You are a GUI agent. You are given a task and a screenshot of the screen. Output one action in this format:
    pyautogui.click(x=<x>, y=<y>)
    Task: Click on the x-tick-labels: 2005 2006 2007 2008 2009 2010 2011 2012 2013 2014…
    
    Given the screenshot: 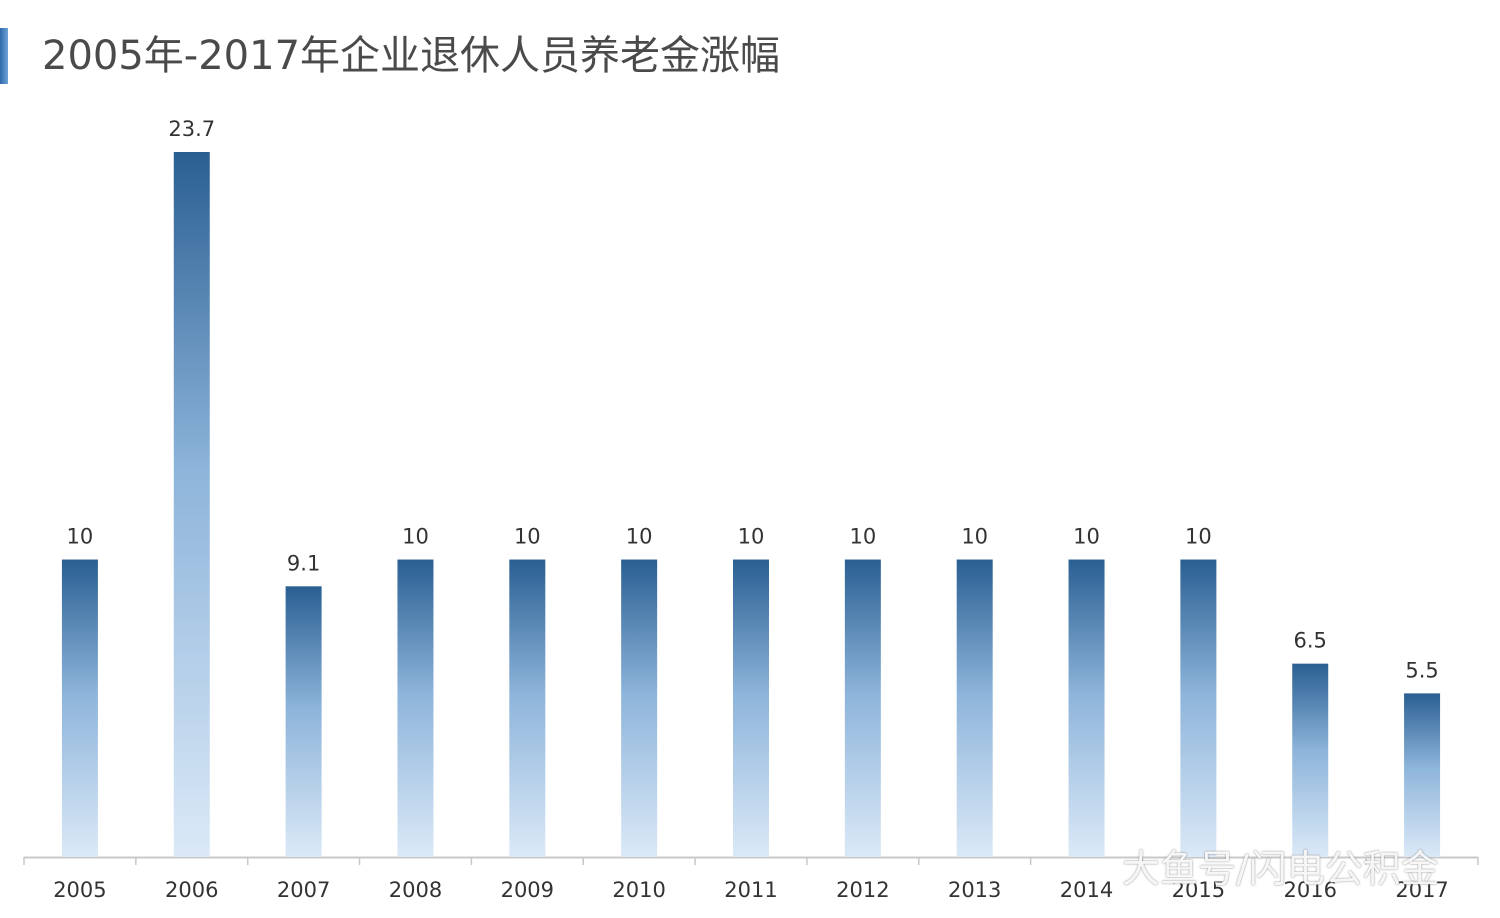 What is the action you would take?
    pyautogui.click(x=751, y=890)
    